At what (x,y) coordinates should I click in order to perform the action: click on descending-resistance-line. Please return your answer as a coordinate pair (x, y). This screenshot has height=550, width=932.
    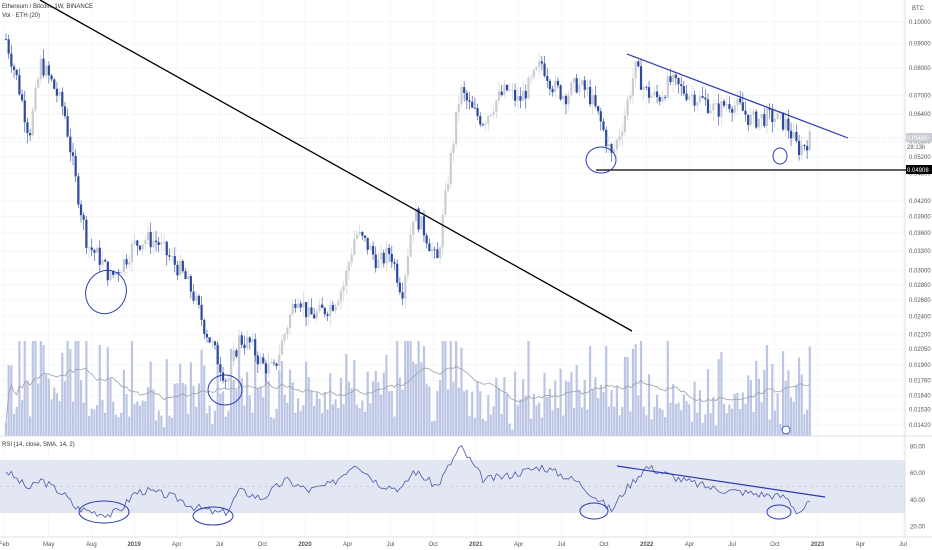
    Looking at the image, I should click on (737, 96).